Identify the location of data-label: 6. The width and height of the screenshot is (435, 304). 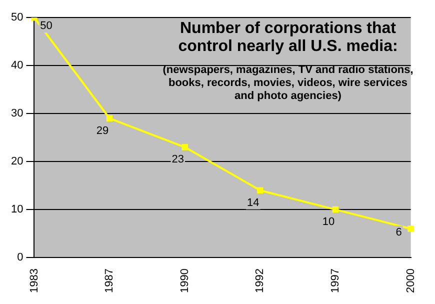
(399, 232).